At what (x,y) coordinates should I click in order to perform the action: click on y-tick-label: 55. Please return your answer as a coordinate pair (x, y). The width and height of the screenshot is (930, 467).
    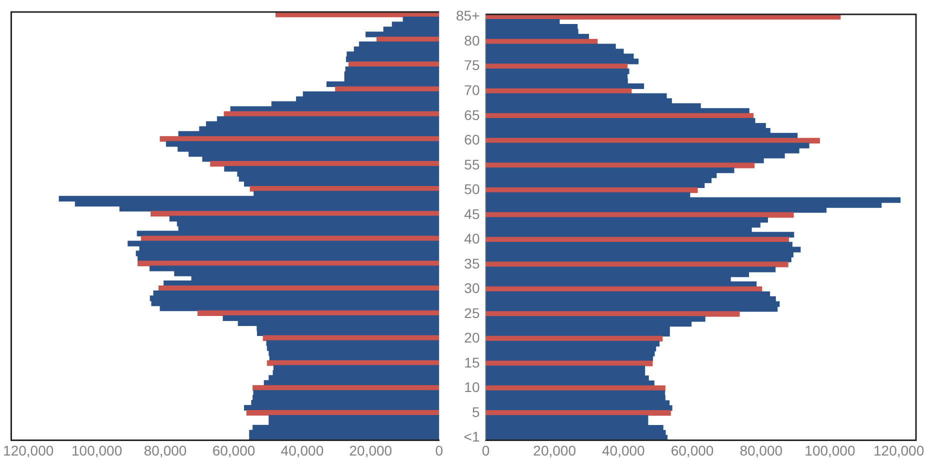
    Looking at the image, I should click on (472, 164).